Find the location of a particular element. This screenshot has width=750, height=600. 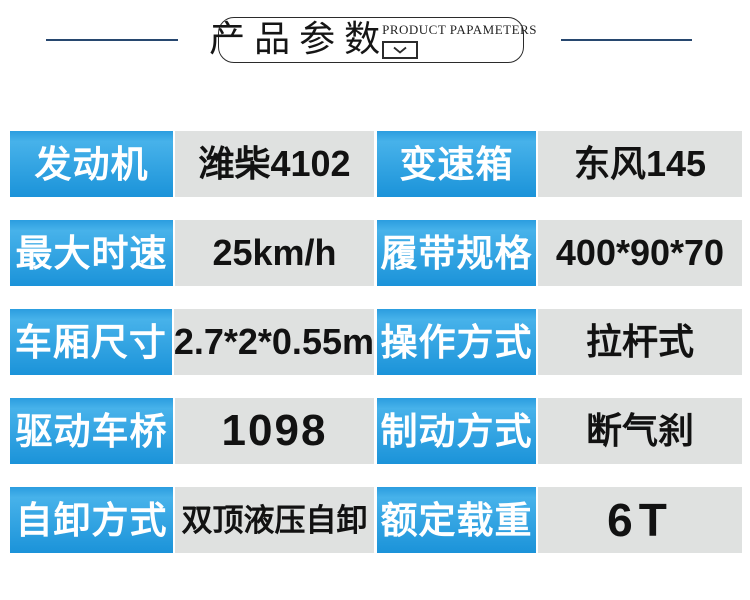

spec-pair-braking: 制动方式 断气刹 is located at coordinates (559, 431).